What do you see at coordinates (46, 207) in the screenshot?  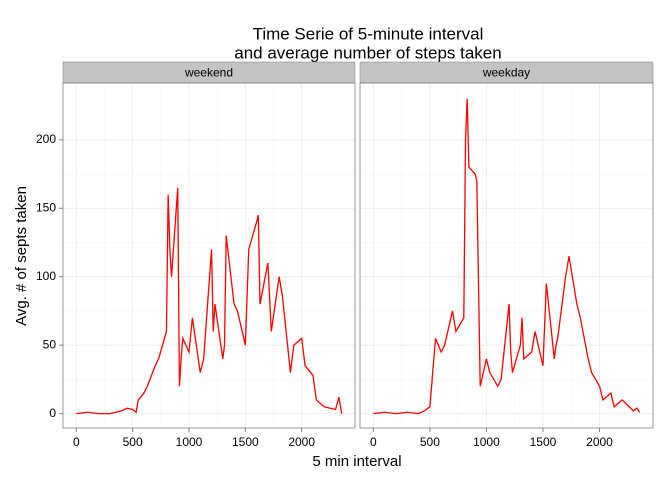 I see `y-tick-label: 150` at bounding box center [46, 207].